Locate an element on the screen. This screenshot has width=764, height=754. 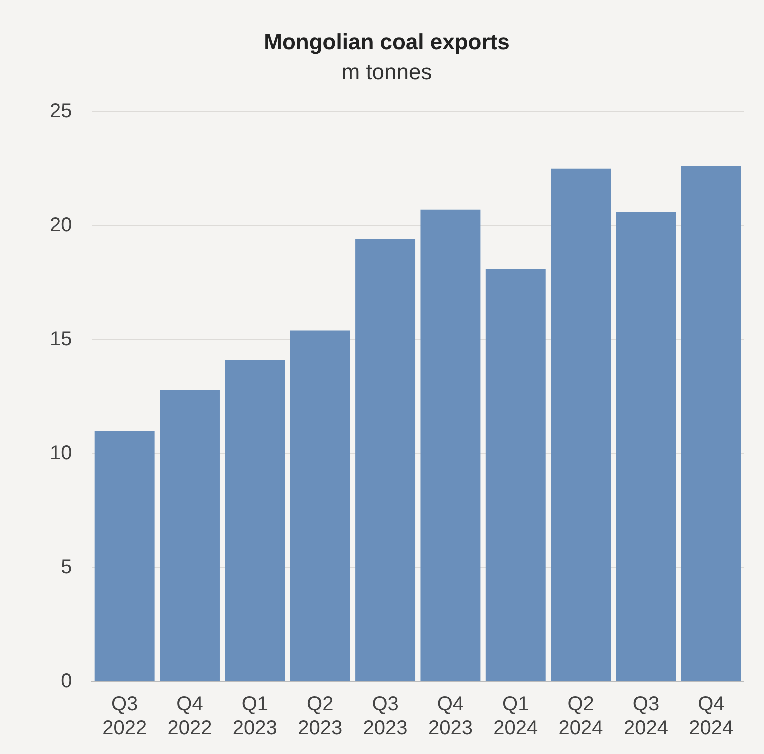
y-tick-label: 15 is located at coordinates (61, 339).